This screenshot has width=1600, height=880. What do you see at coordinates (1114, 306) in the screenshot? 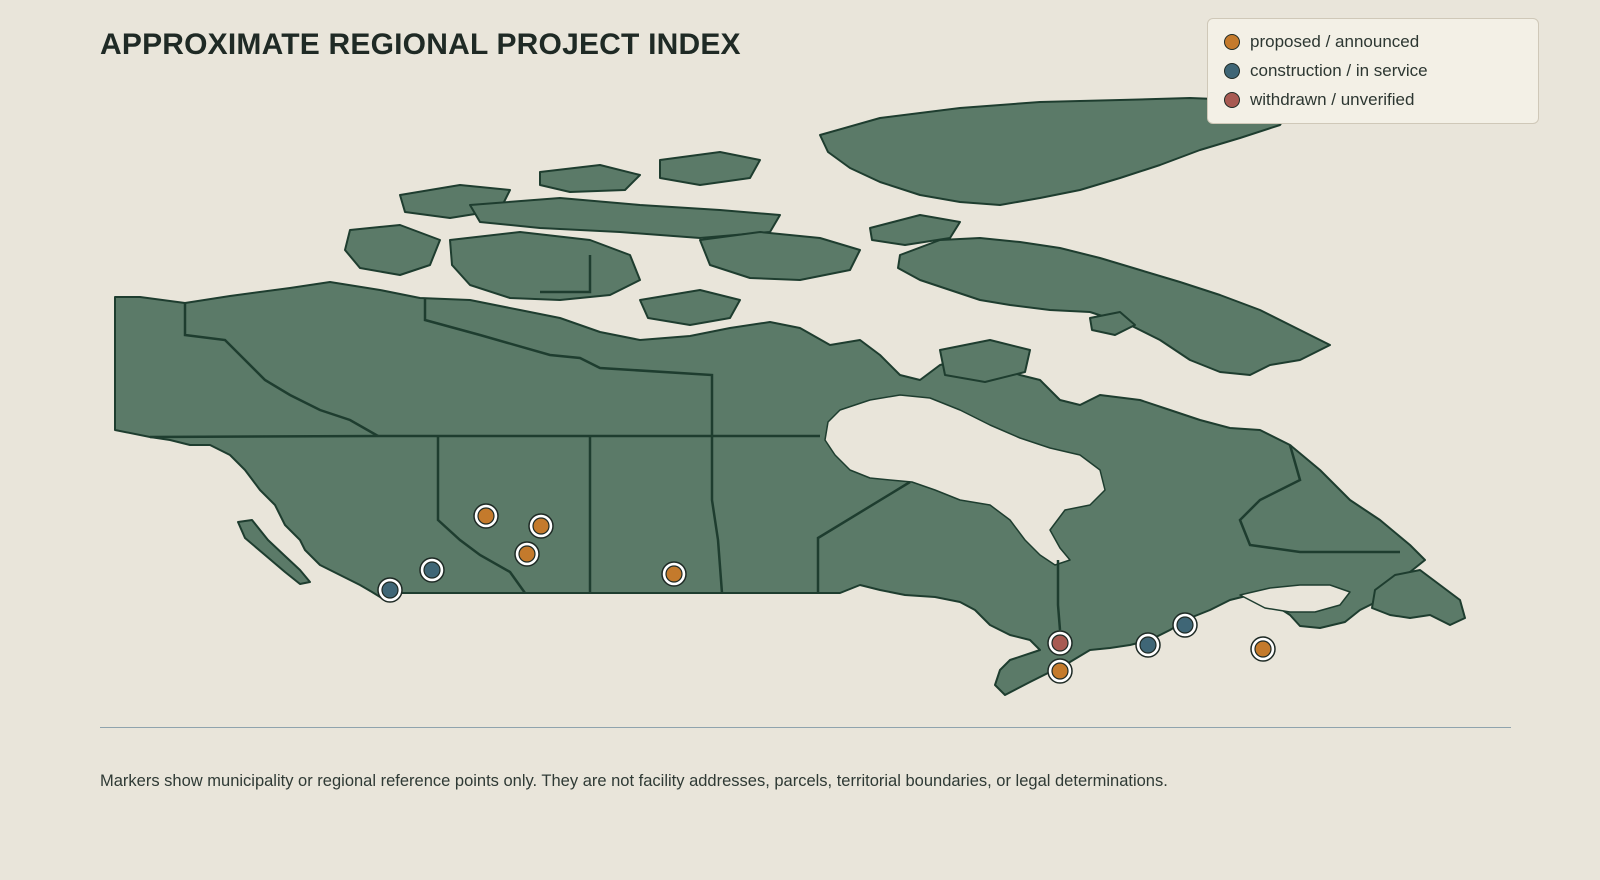
I see `baffin-island` at bounding box center [1114, 306].